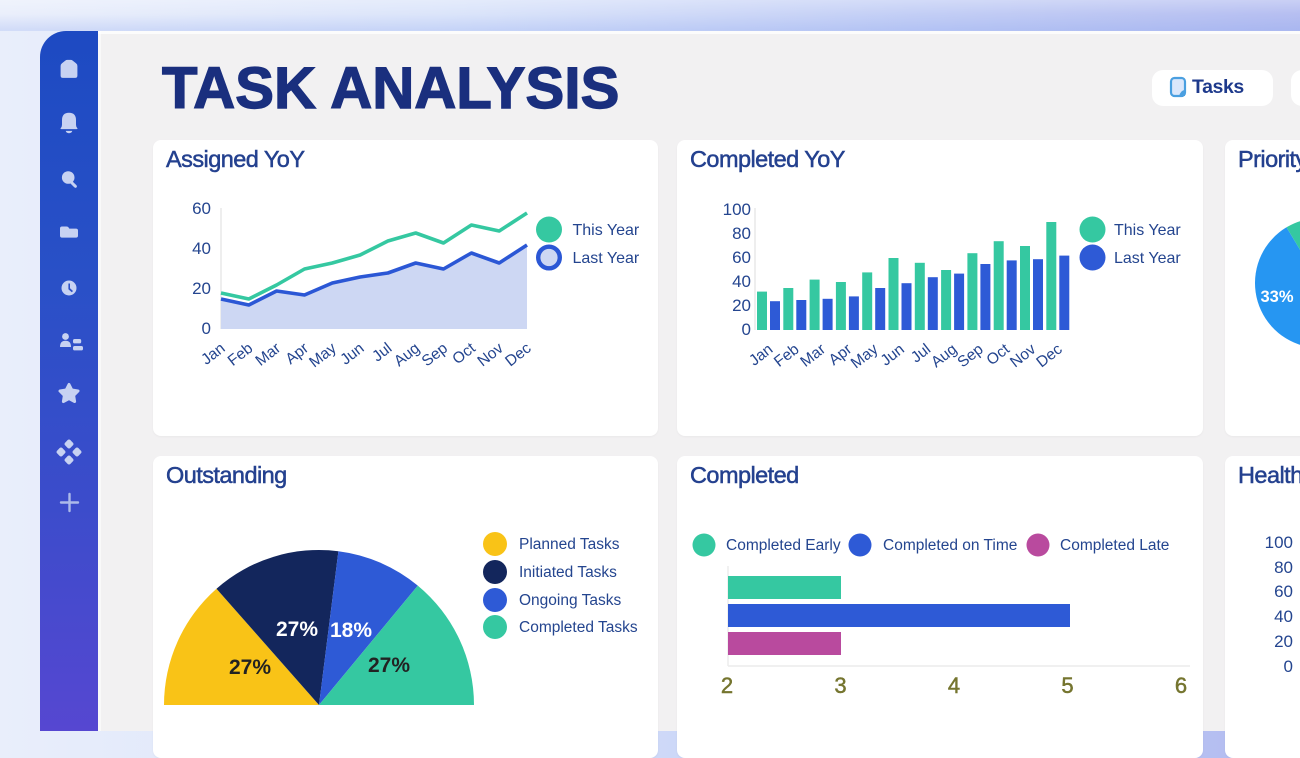 The width and height of the screenshot is (1300, 758). Describe the element at coordinates (407, 355) in the screenshot. I see `svg-text: Aug` at that location.